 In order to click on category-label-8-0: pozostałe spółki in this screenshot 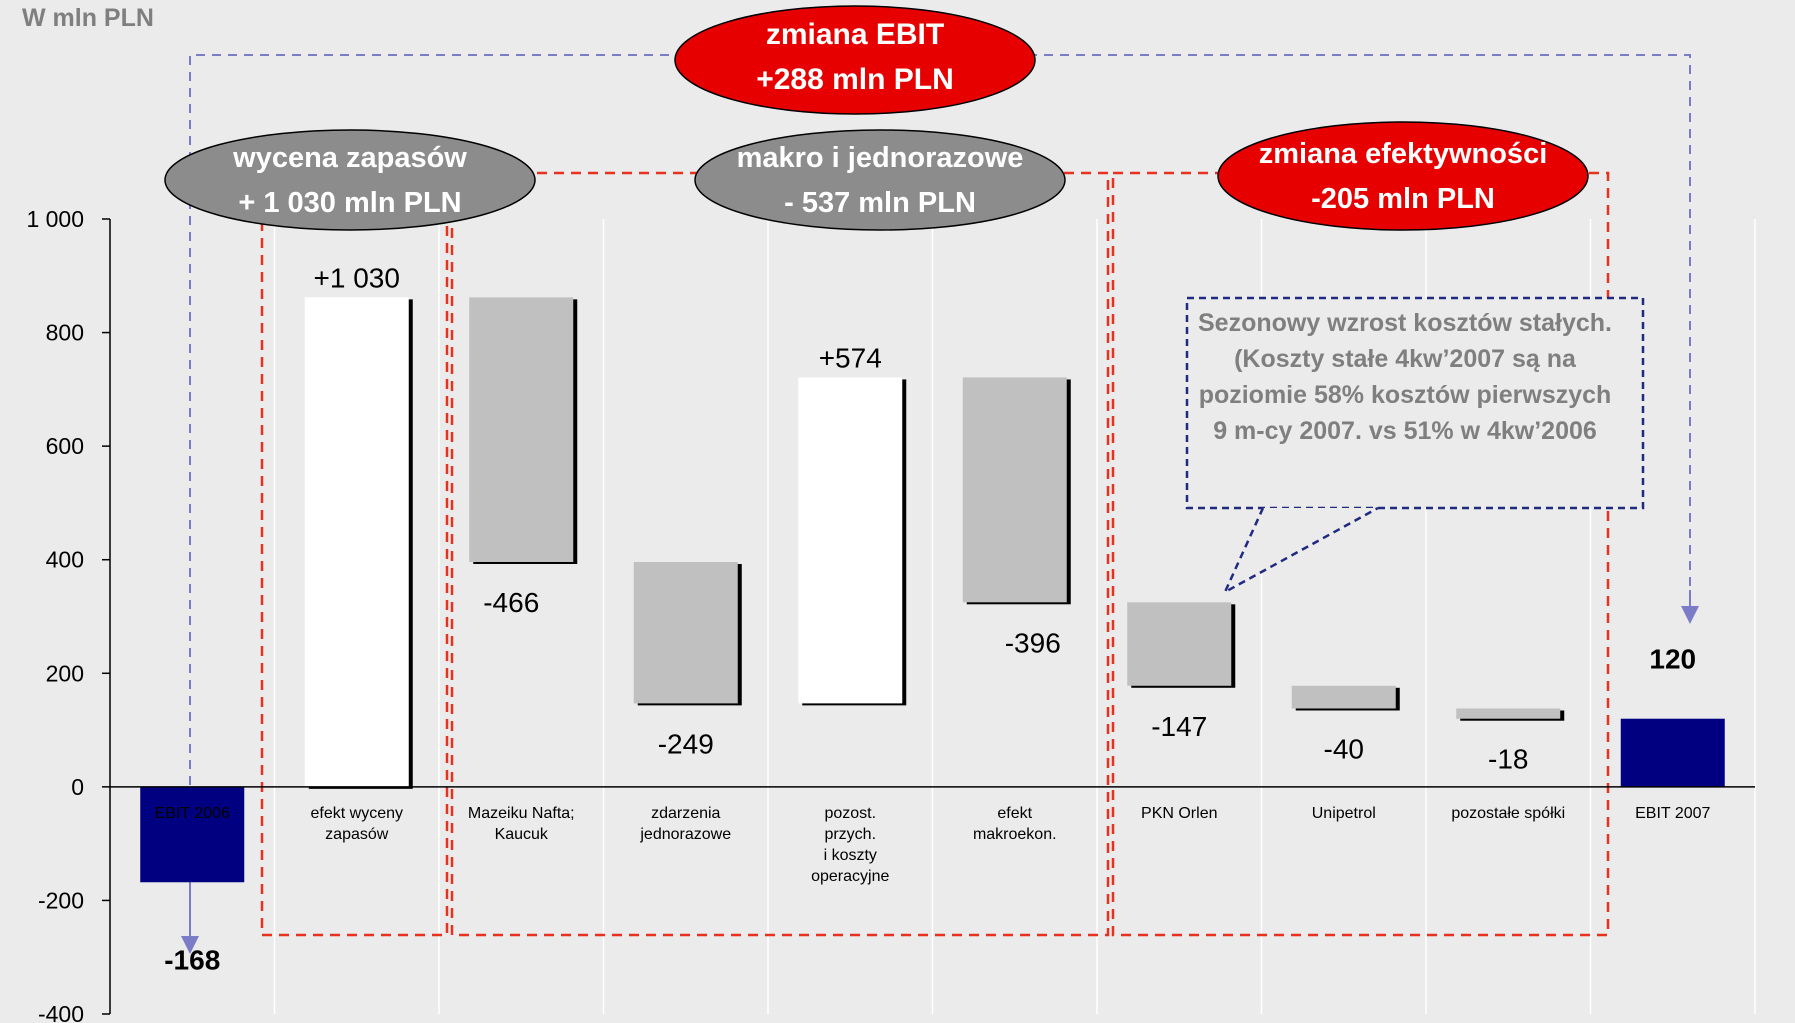, I will do `click(1508, 813)`.